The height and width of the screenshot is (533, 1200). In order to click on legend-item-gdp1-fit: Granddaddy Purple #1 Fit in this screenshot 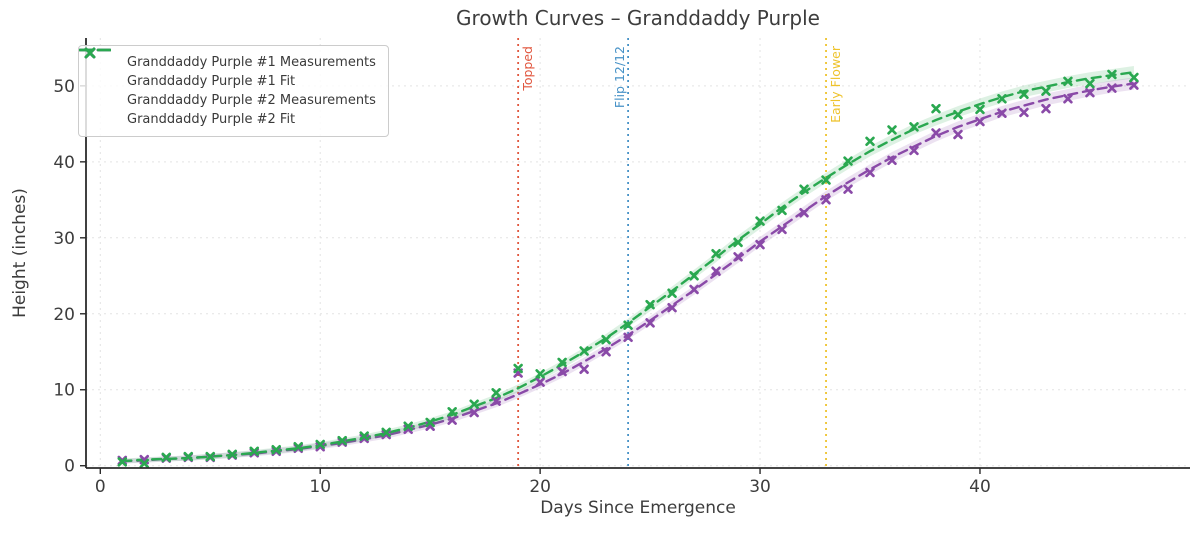, I will do `click(227, 69)`.